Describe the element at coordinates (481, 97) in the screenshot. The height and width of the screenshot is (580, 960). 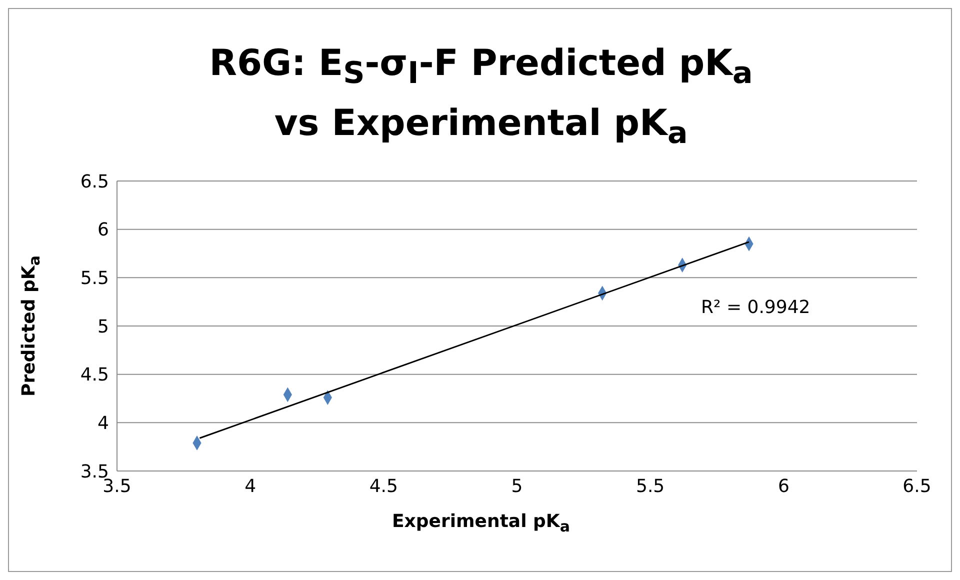
I see `chart-title: R6G: E$_{S}$-σ$_{I}$-F Predicted pK$_{a}$ vs Experimental pK$_{a}$` at that location.